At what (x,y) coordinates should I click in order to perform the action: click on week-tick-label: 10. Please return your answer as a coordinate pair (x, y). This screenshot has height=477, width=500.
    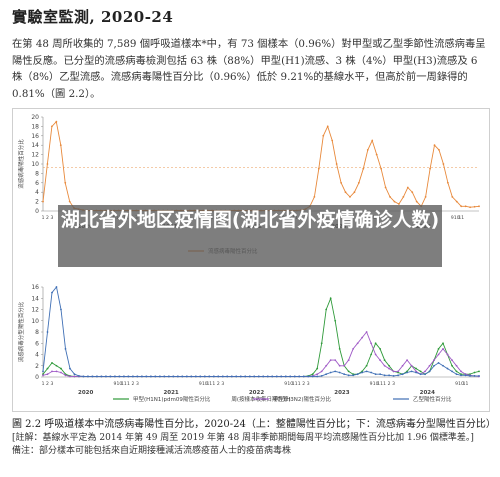
    Looking at the image, I should click on (461, 384).